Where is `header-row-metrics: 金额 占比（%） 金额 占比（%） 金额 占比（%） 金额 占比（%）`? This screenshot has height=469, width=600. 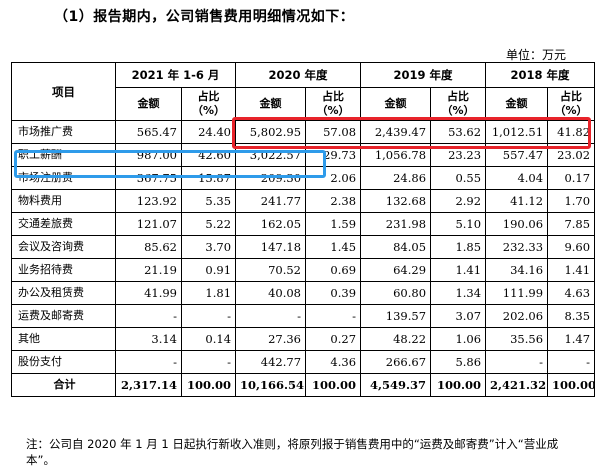
header-row-metrics: 金额 占比（%） 金额 占比（%） 金额 占比（%） 金额 占比（%） is located at coordinates (304, 104).